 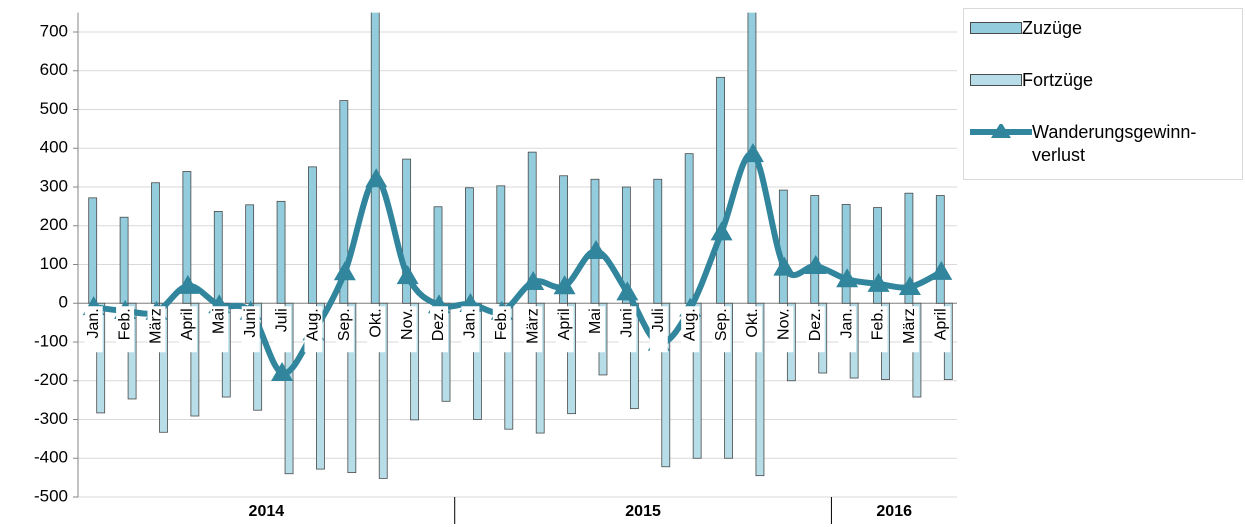 What do you see at coordinates (996, 28) in the screenshot?
I see `legend-swatch` at bounding box center [996, 28].